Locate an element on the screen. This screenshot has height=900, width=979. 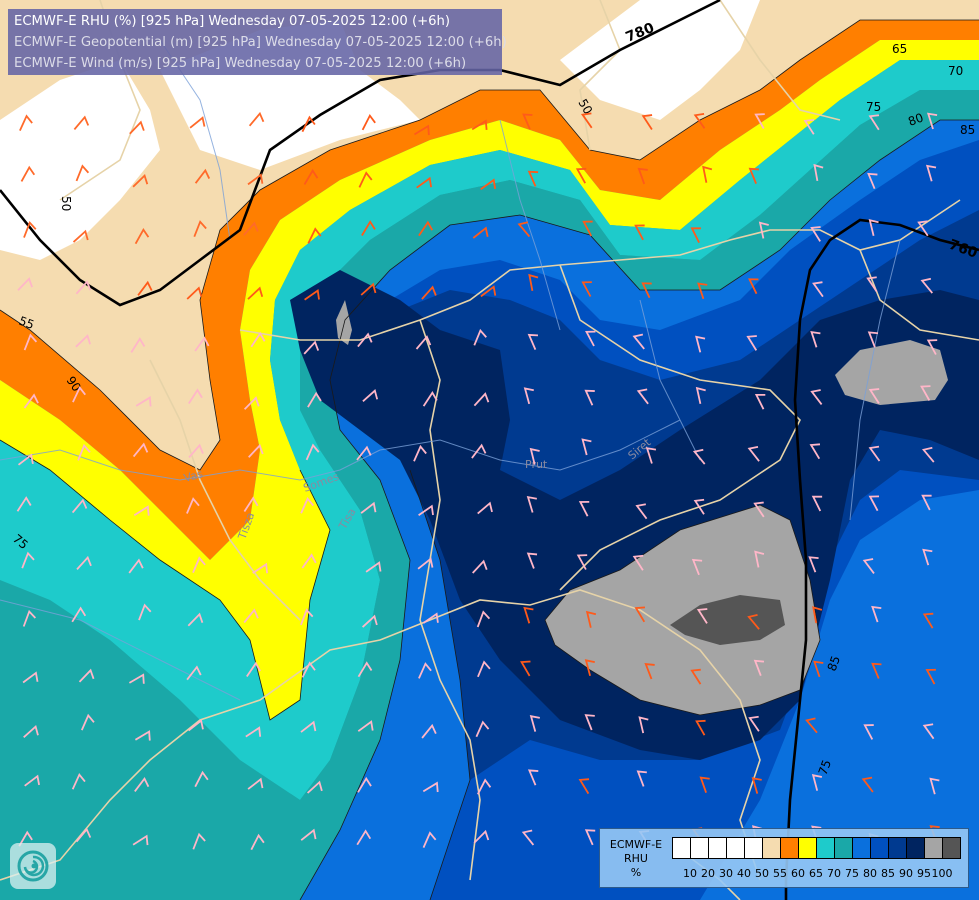
rhu-label-75-north: 75 is located at coordinates (873, 107).